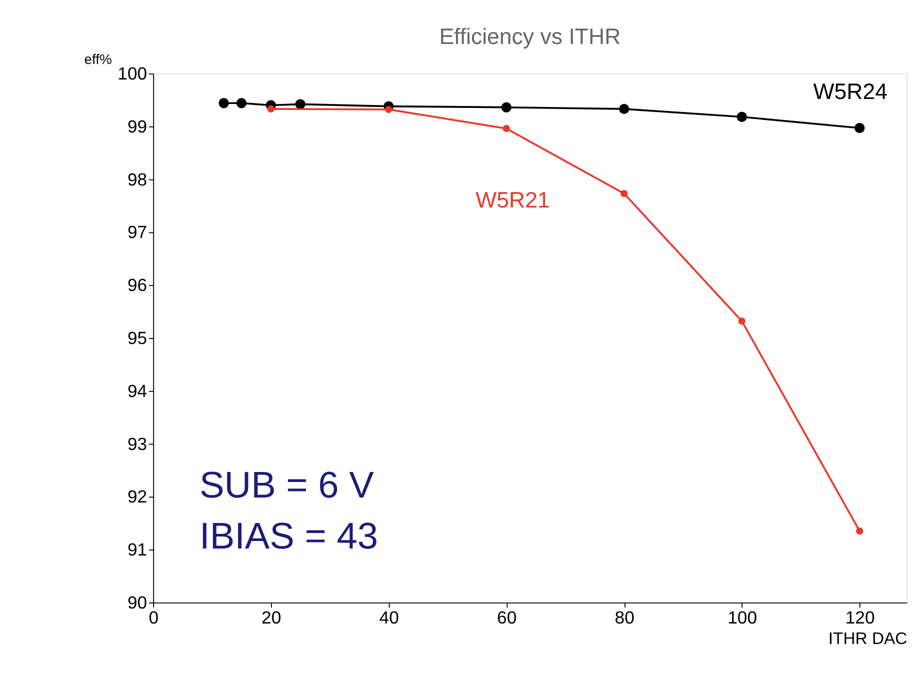  Describe the element at coordinates (287, 485) in the screenshot. I see `annotation: SUB = 6 V` at that location.